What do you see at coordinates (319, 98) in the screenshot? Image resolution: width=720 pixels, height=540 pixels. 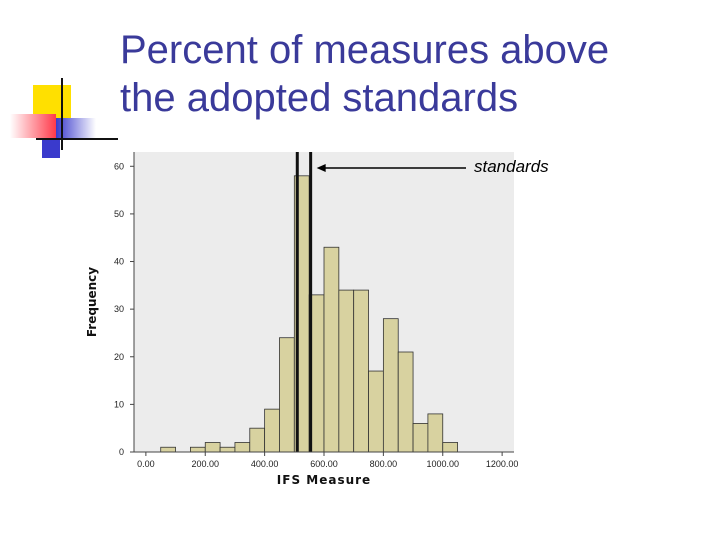 I see `title-line-2: the adopted standards` at bounding box center [319, 98].